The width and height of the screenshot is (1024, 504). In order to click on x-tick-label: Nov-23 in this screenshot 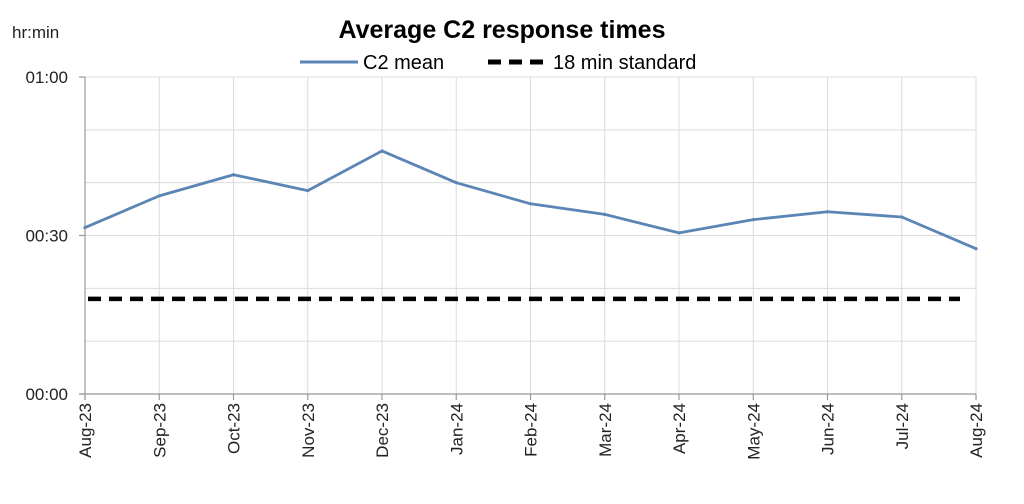, I will do `click(308, 430)`.